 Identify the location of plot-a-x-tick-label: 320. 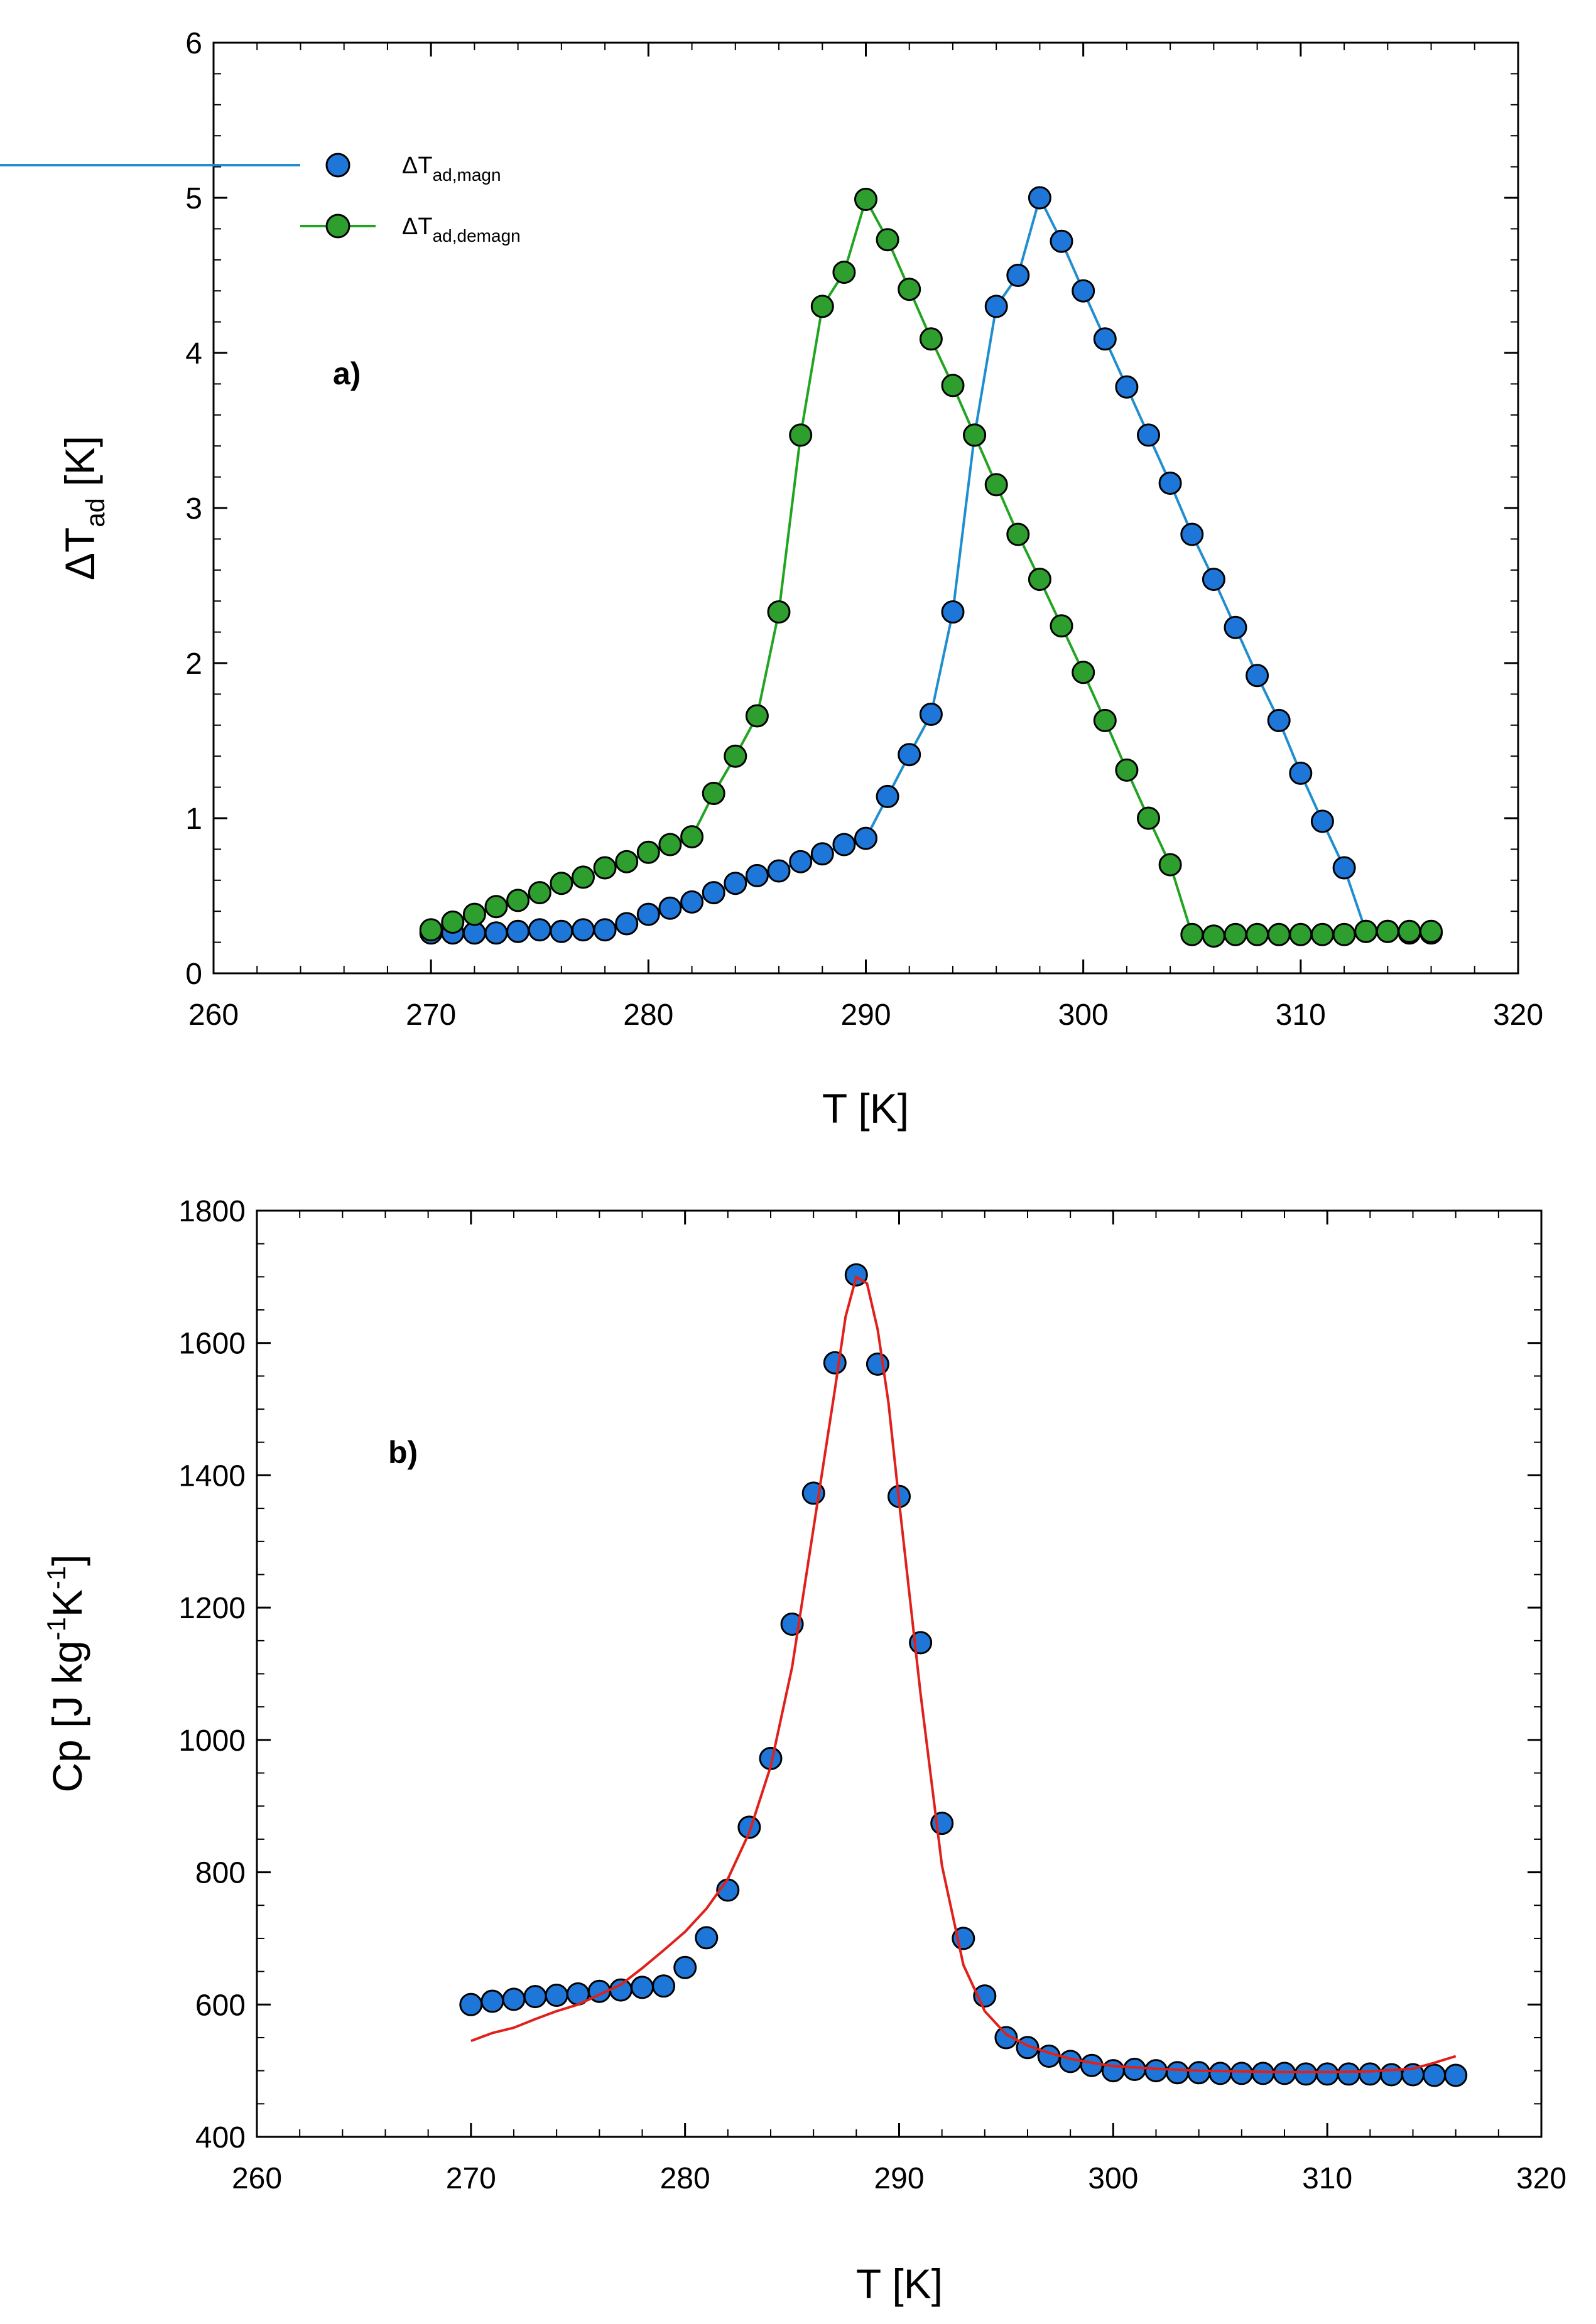
(1518, 1015).